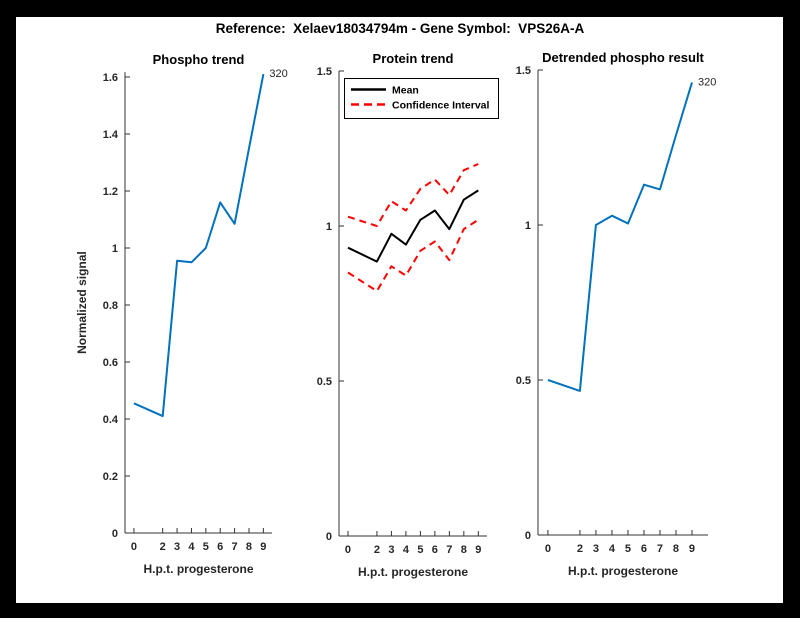 This screenshot has width=800, height=618. I want to click on legend-entry-label: Mean, so click(405, 91).